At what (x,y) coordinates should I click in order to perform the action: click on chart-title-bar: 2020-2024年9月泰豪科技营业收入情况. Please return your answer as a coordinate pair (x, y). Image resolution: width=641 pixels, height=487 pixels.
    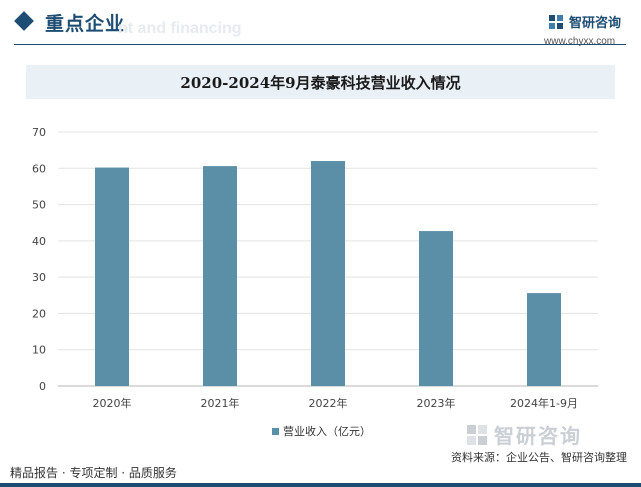
    Looking at the image, I should click on (320, 82).